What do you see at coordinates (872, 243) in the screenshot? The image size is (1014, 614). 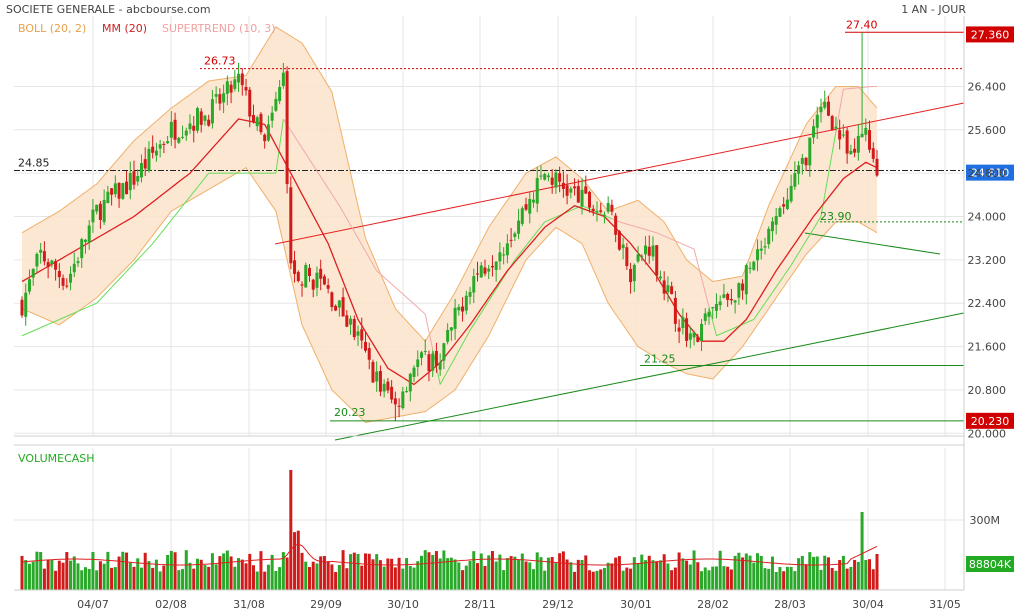 I see `short-trendline` at bounding box center [872, 243].